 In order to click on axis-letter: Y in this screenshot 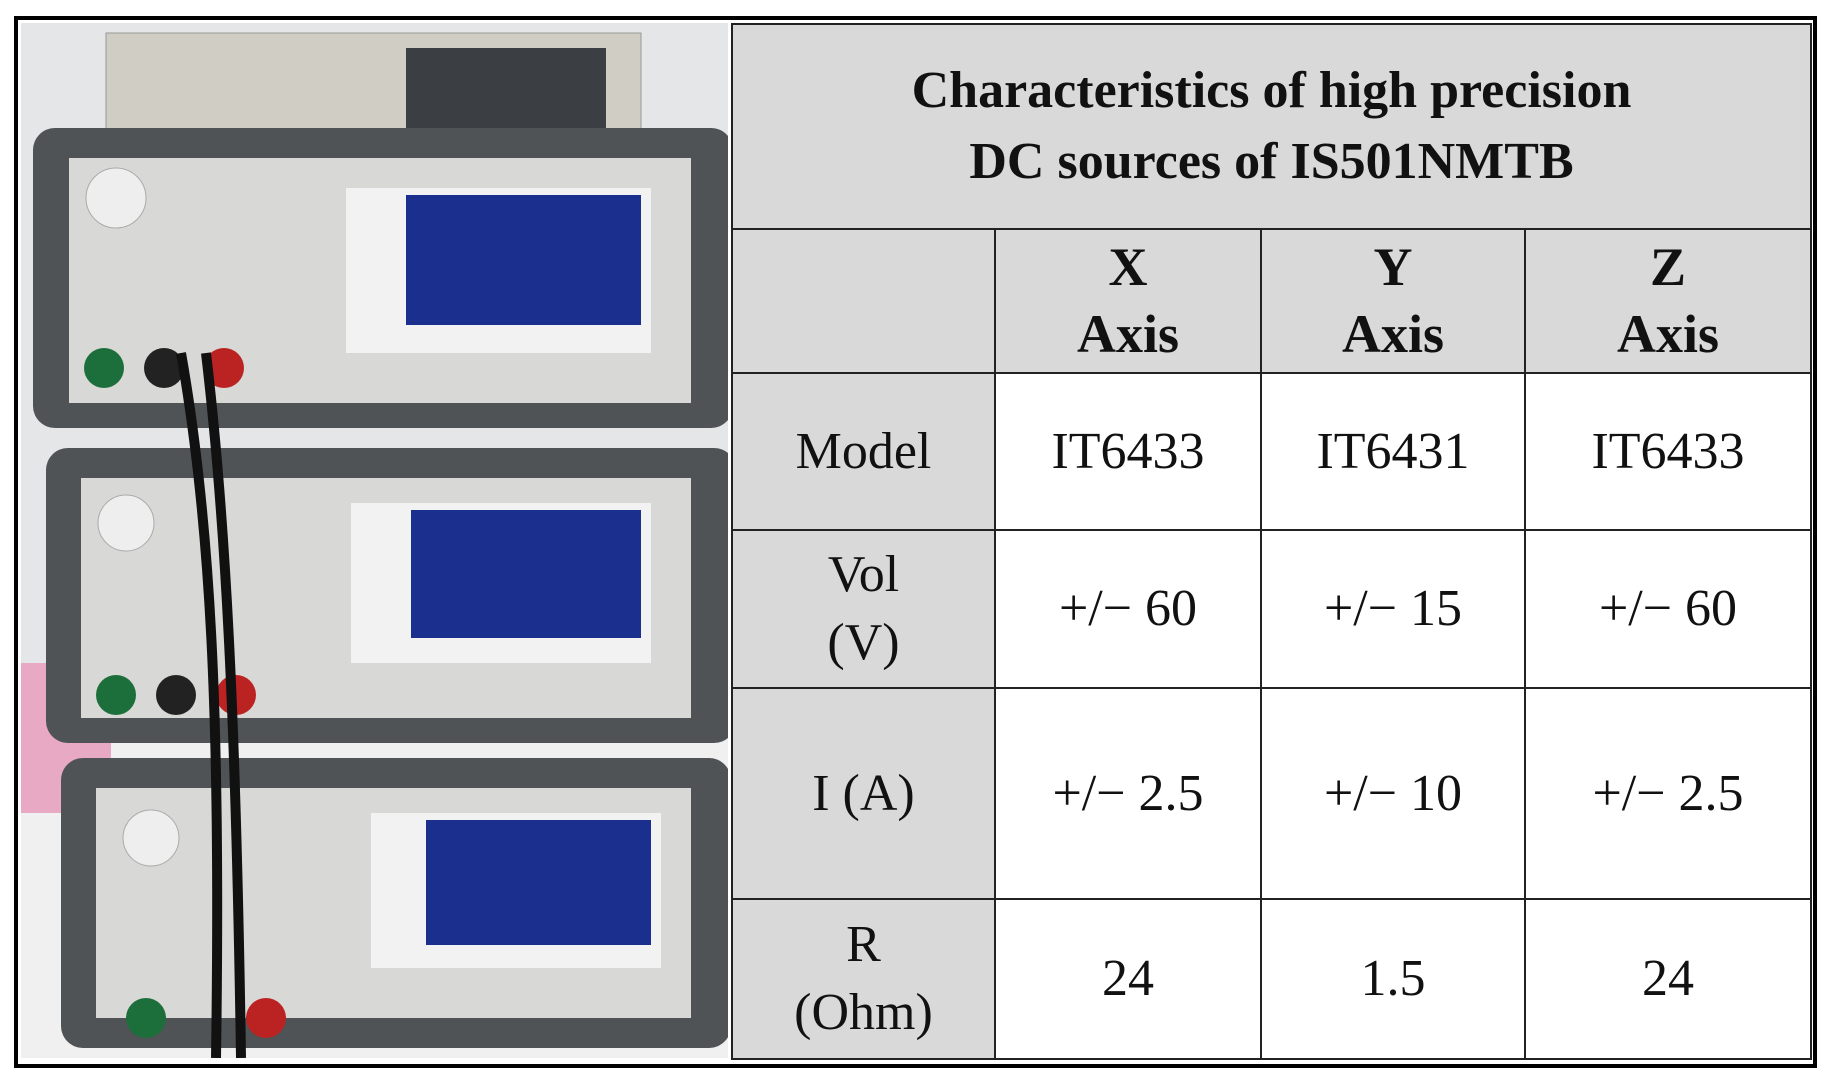, I will do `click(1393, 266)`.